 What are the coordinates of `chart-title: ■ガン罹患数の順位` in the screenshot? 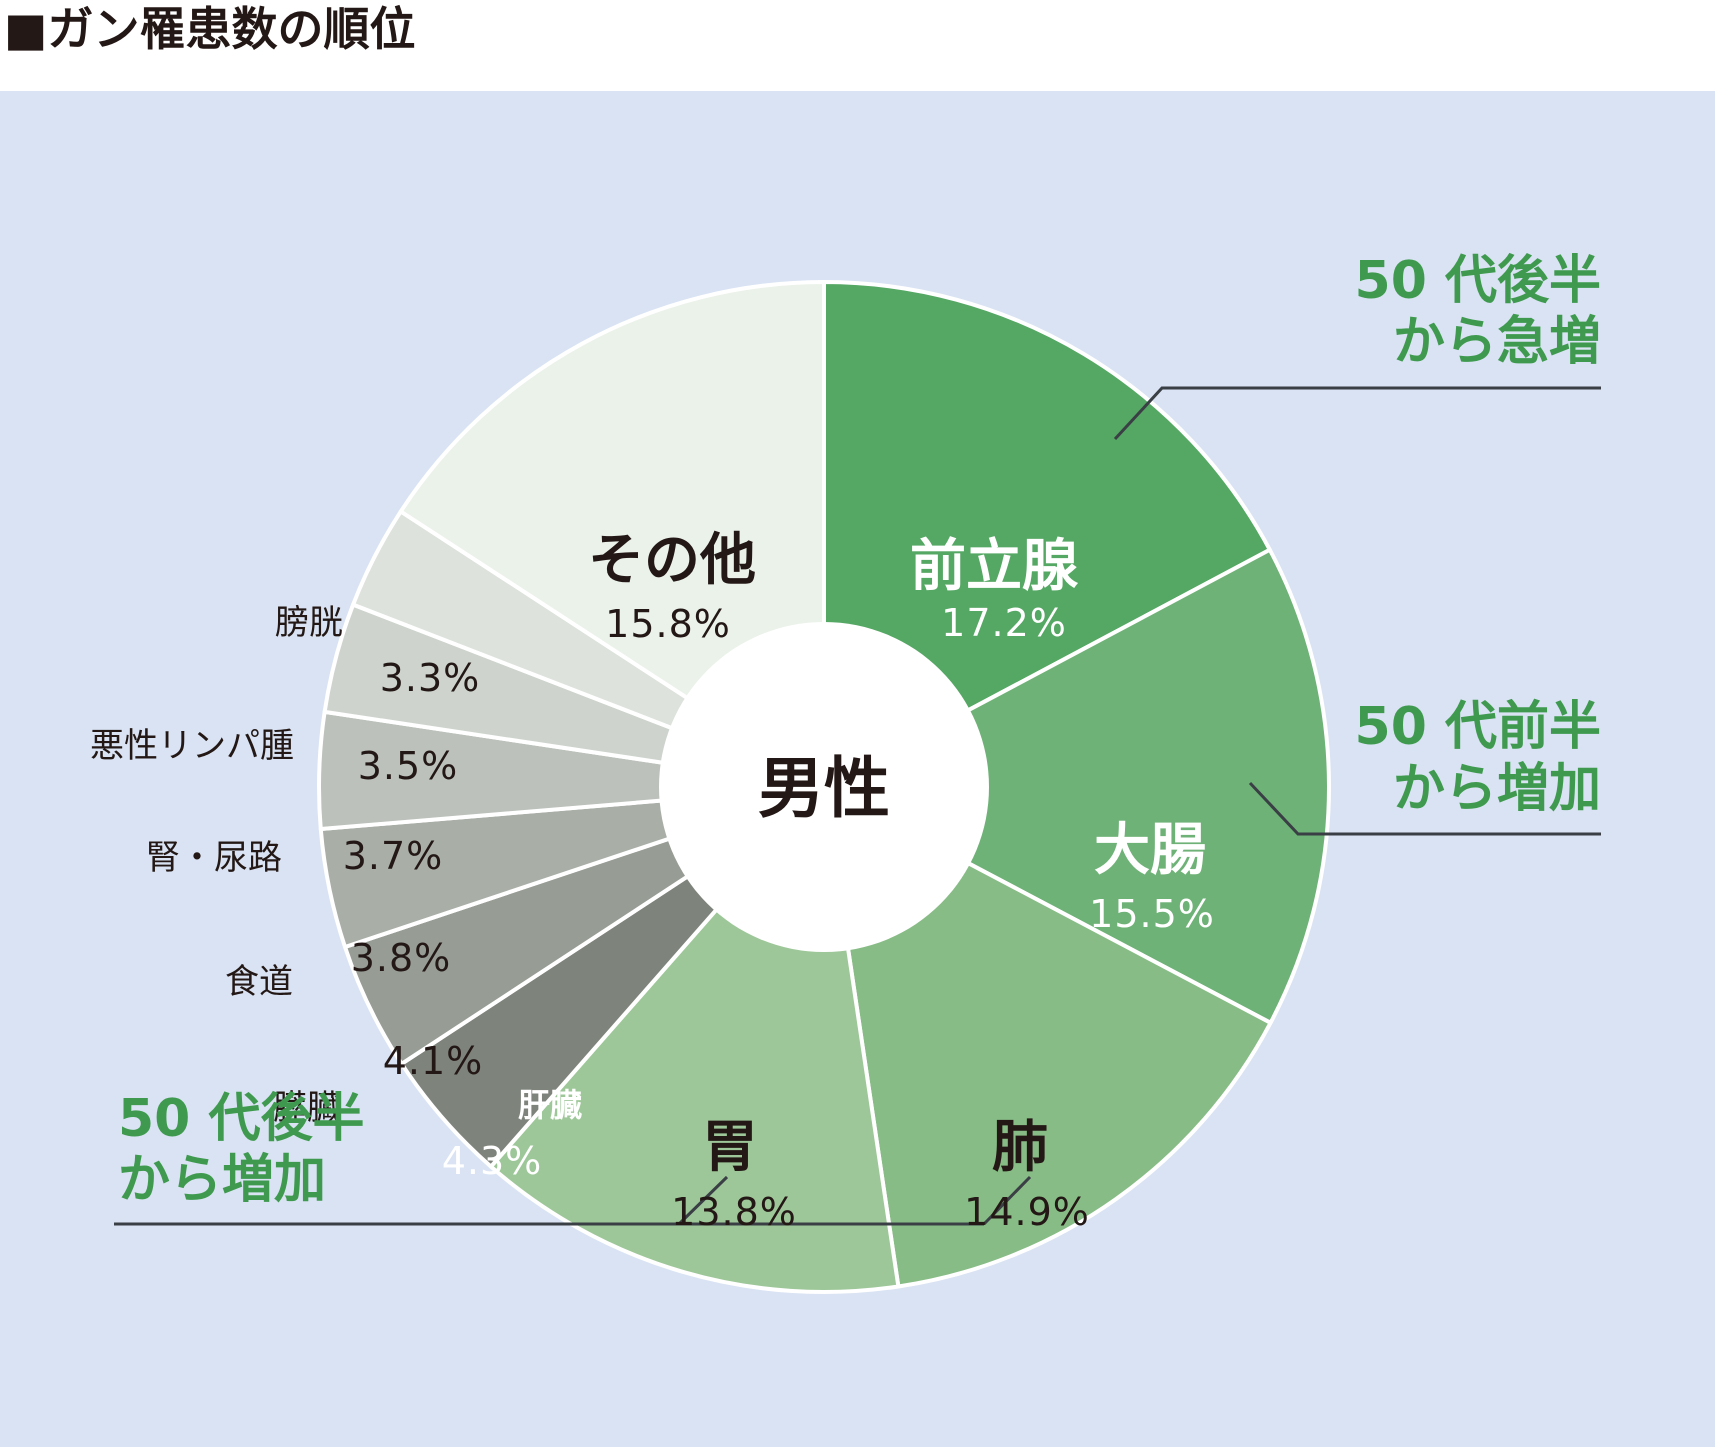 It's located at (210, 29).